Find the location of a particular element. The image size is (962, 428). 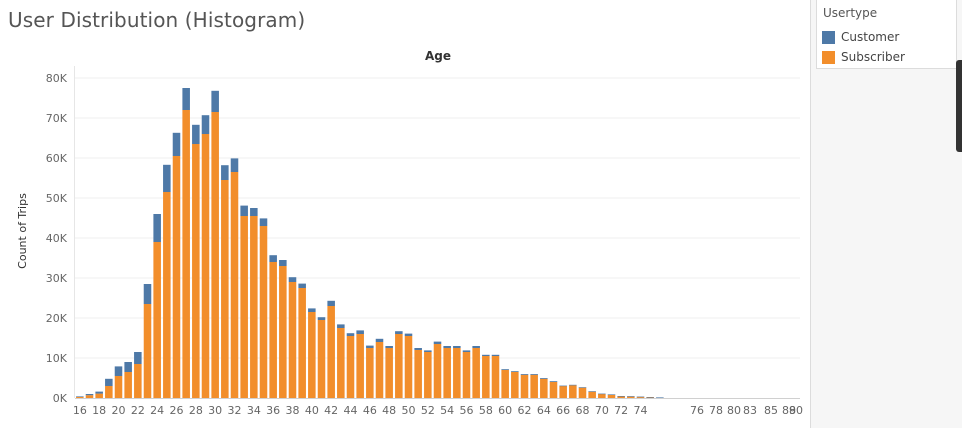

x-tick-label-36: 36 is located at coordinates (273, 410).